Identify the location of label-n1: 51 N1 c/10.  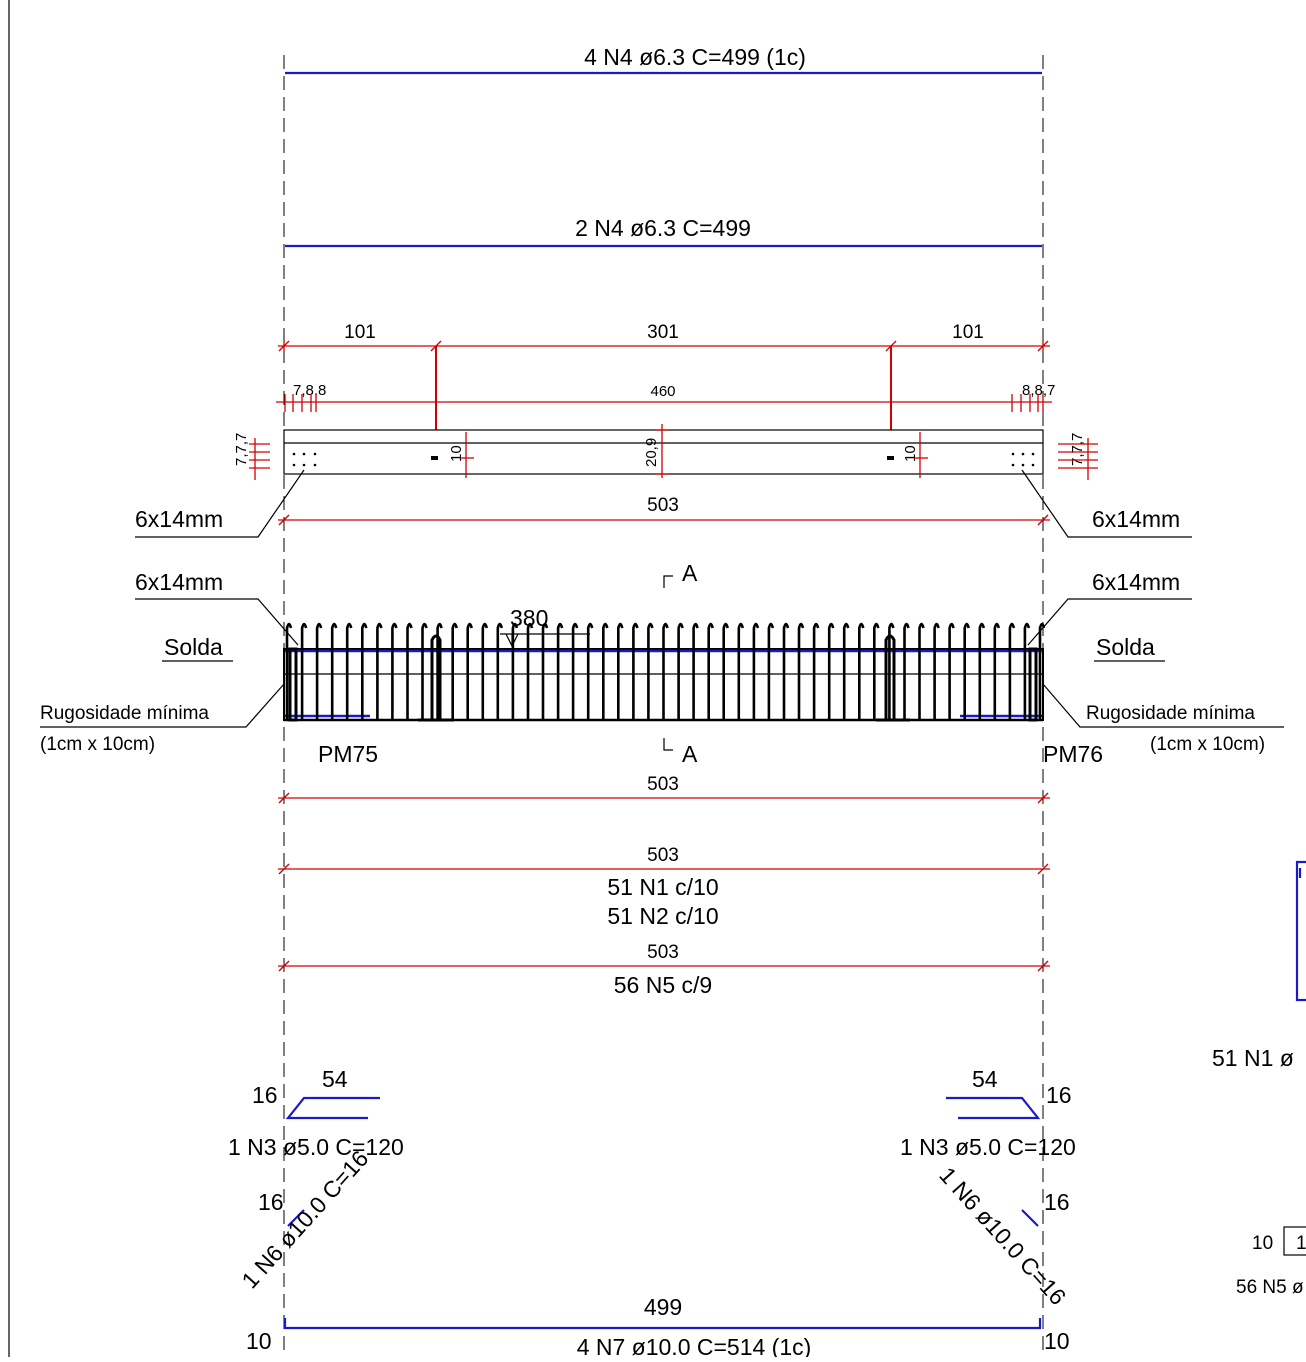
(662, 887).